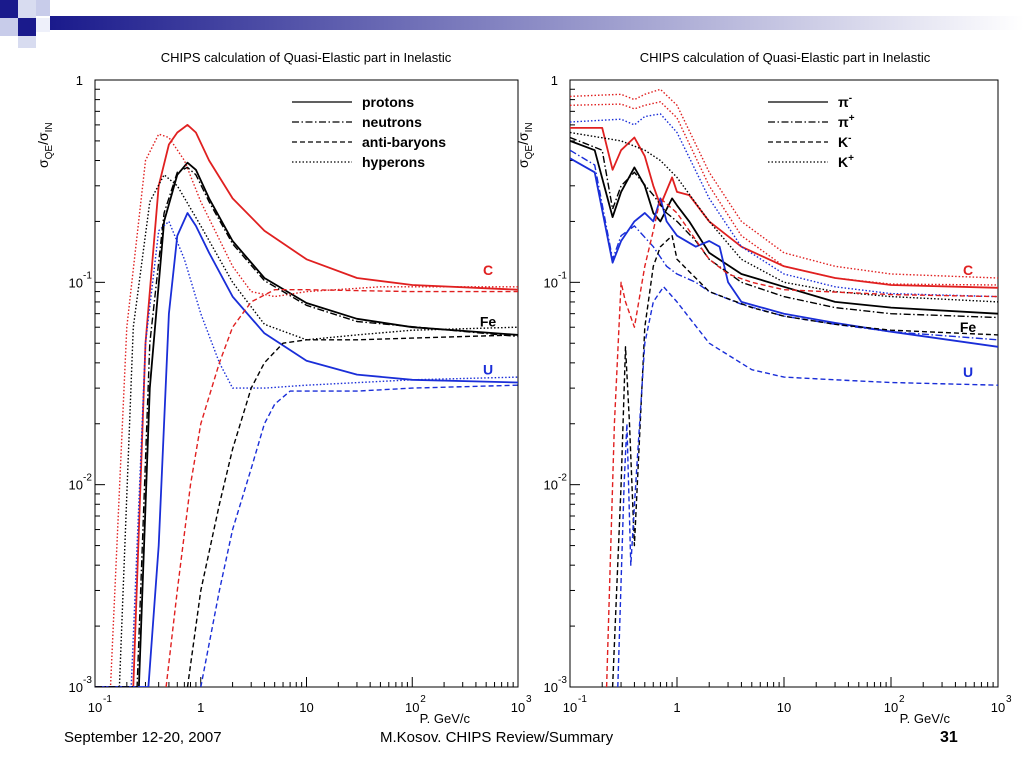  I want to click on footer-date: September 12-20, 2007, so click(143, 737).